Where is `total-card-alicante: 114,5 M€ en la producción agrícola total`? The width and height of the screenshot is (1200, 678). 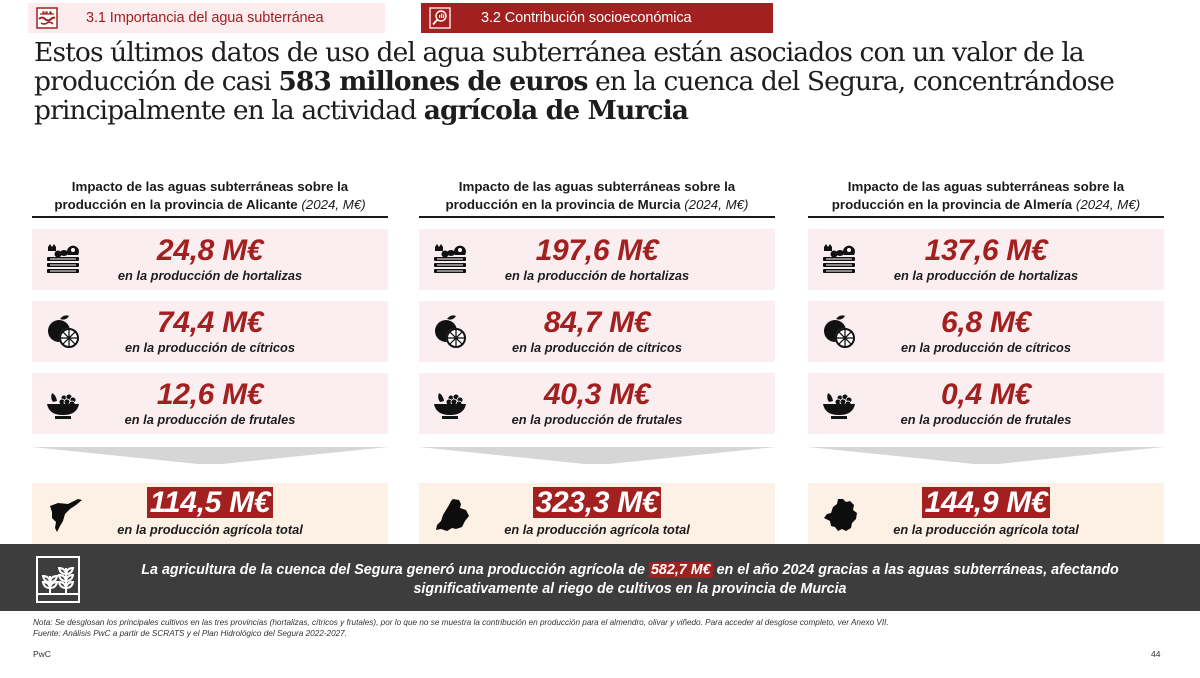
total-card-alicante: 114,5 M€ en la producción agrícola total is located at coordinates (210, 514).